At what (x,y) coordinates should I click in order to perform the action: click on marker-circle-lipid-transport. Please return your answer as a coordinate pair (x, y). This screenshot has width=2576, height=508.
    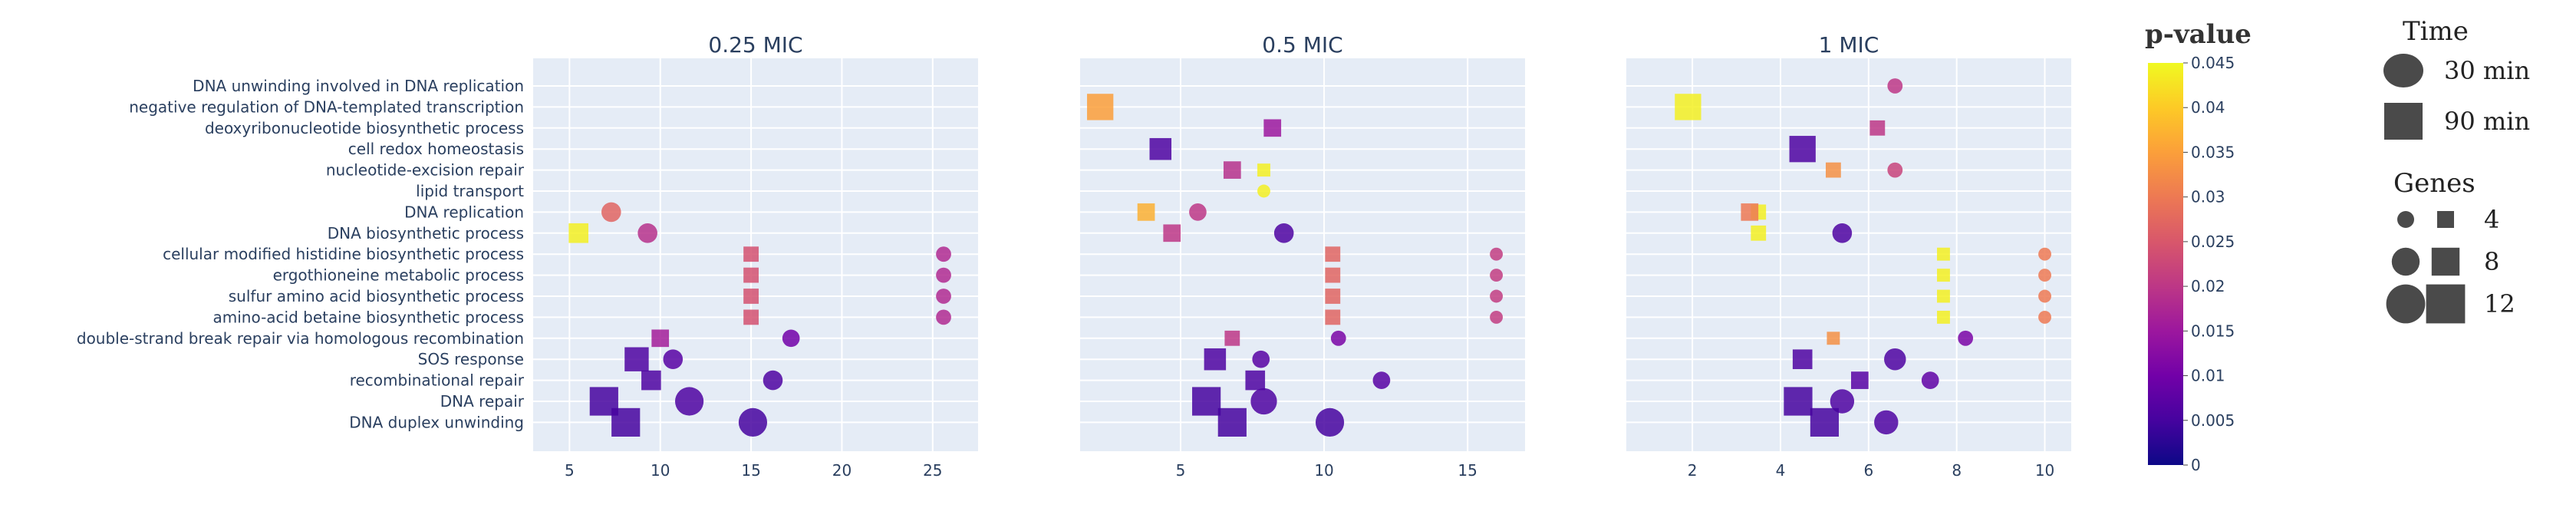
    Looking at the image, I should click on (1263, 191).